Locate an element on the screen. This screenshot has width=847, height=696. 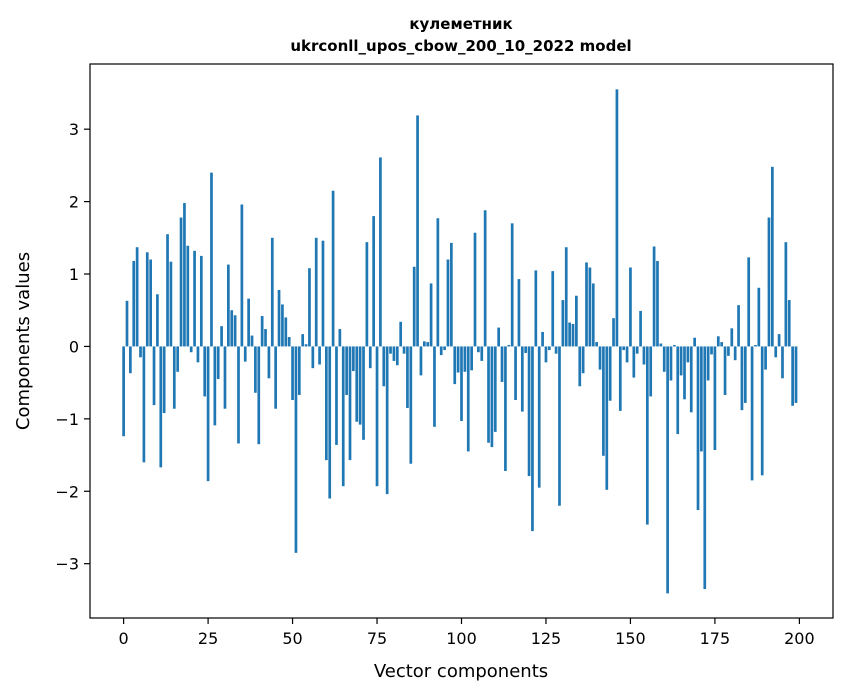
chart-title: кулеметник is located at coordinates (460, 24).